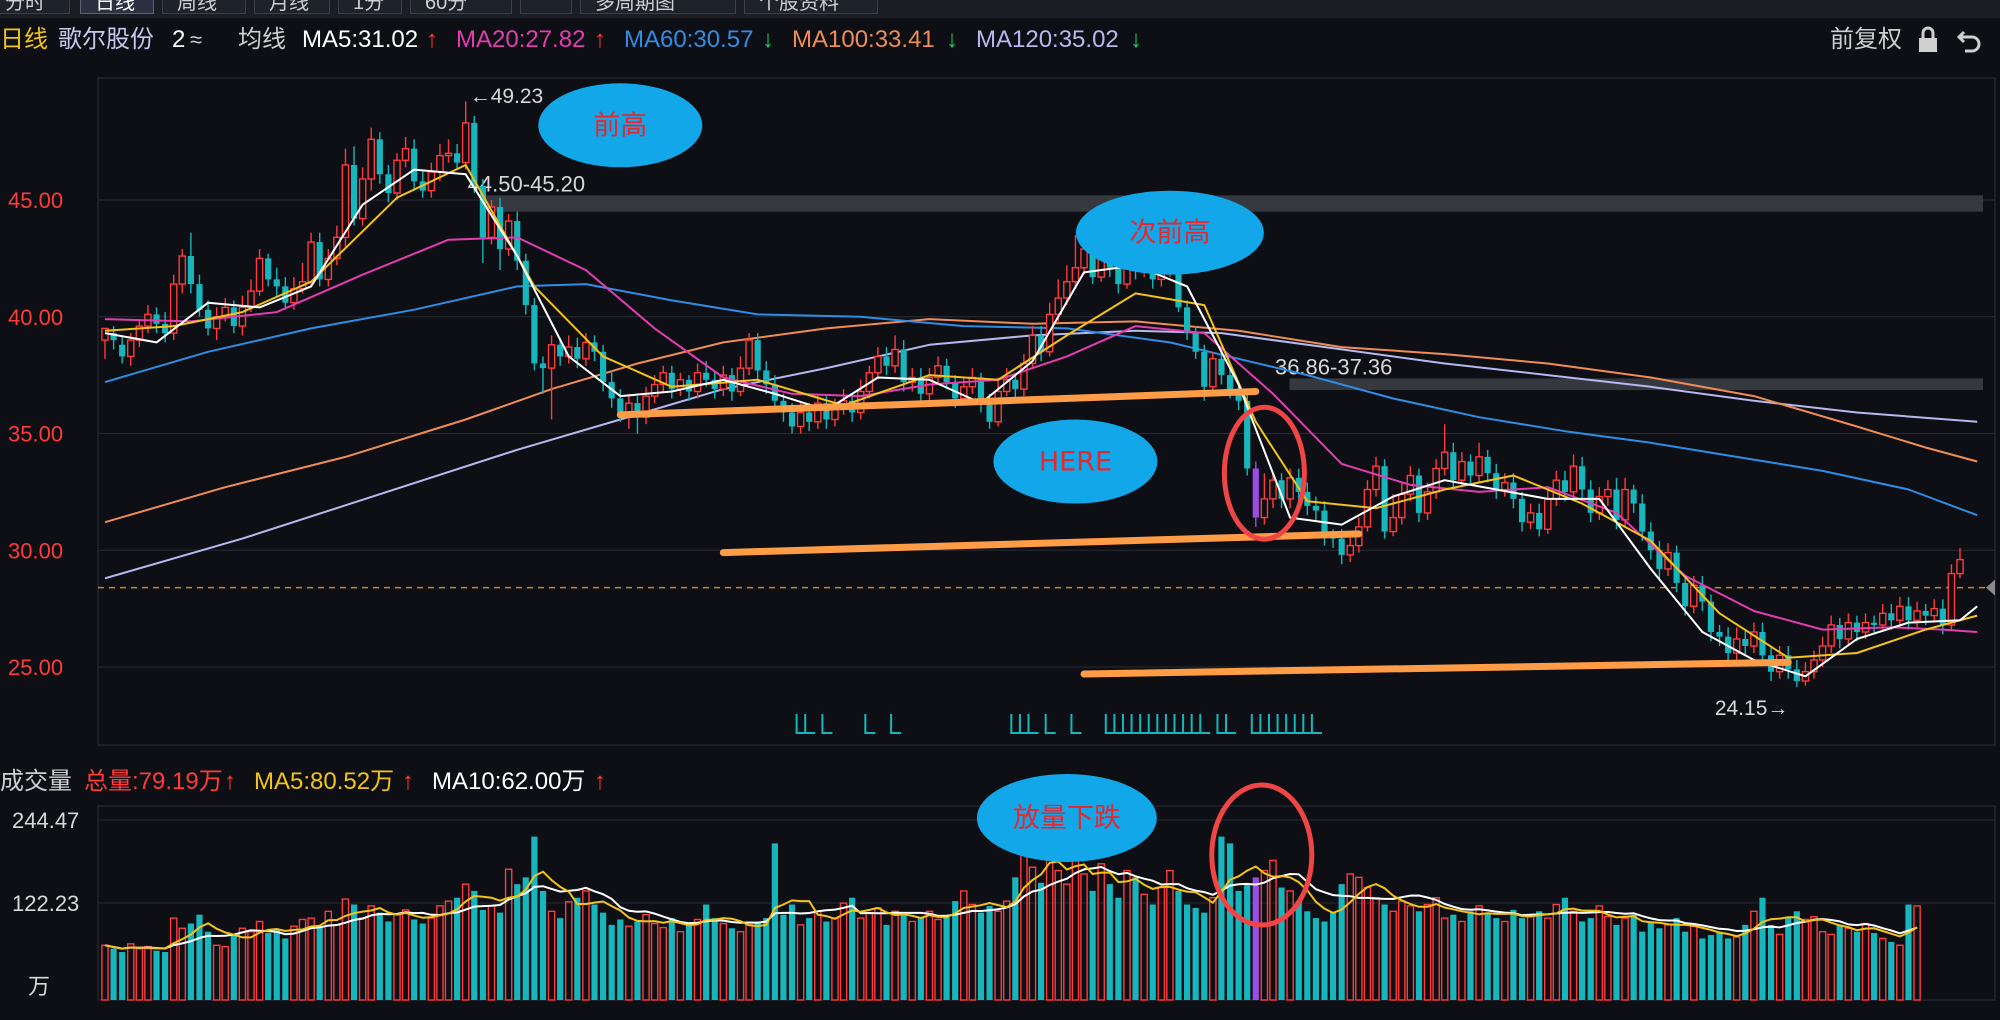  Describe the element at coordinates (1866, 39) in the screenshot. I see `adjust-mode-button: 前复权` at that location.